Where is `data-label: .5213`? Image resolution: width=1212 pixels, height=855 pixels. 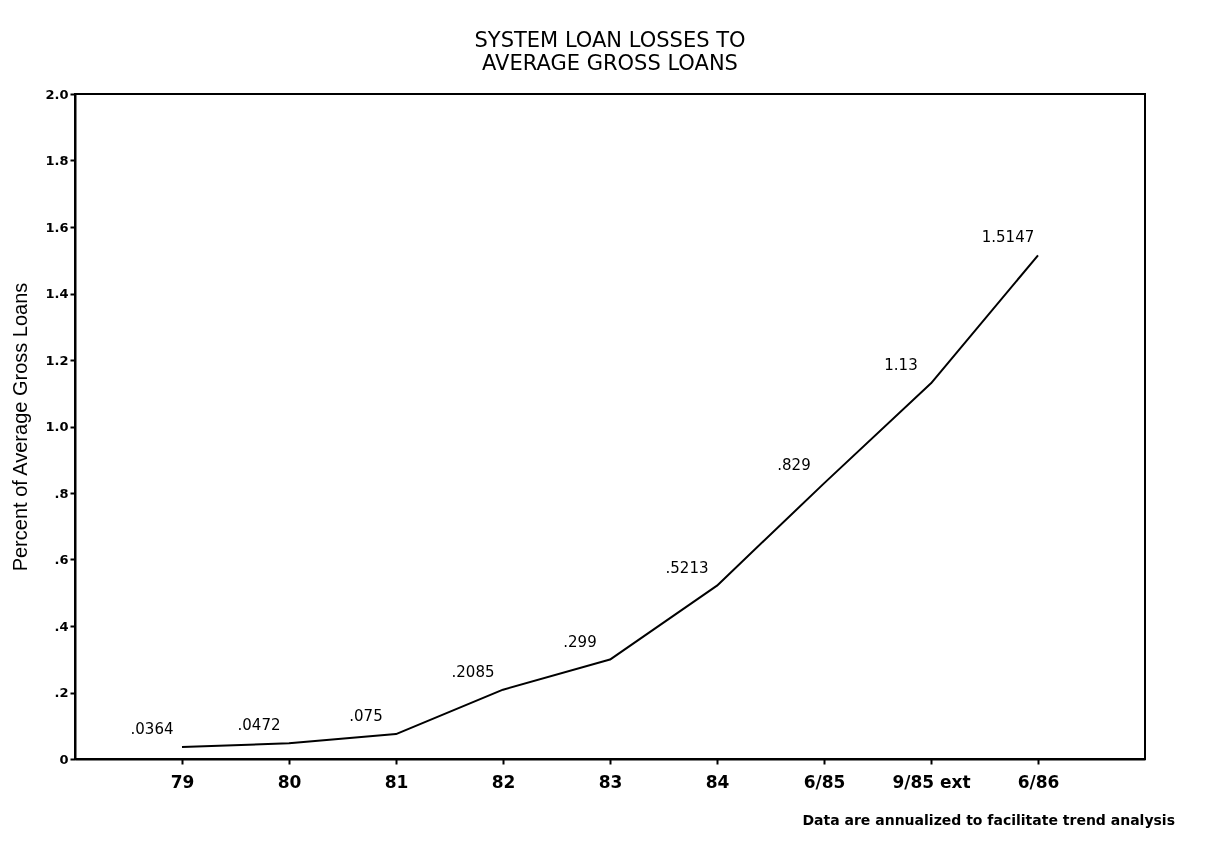 data-label: .5213 is located at coordinates (687, 567).